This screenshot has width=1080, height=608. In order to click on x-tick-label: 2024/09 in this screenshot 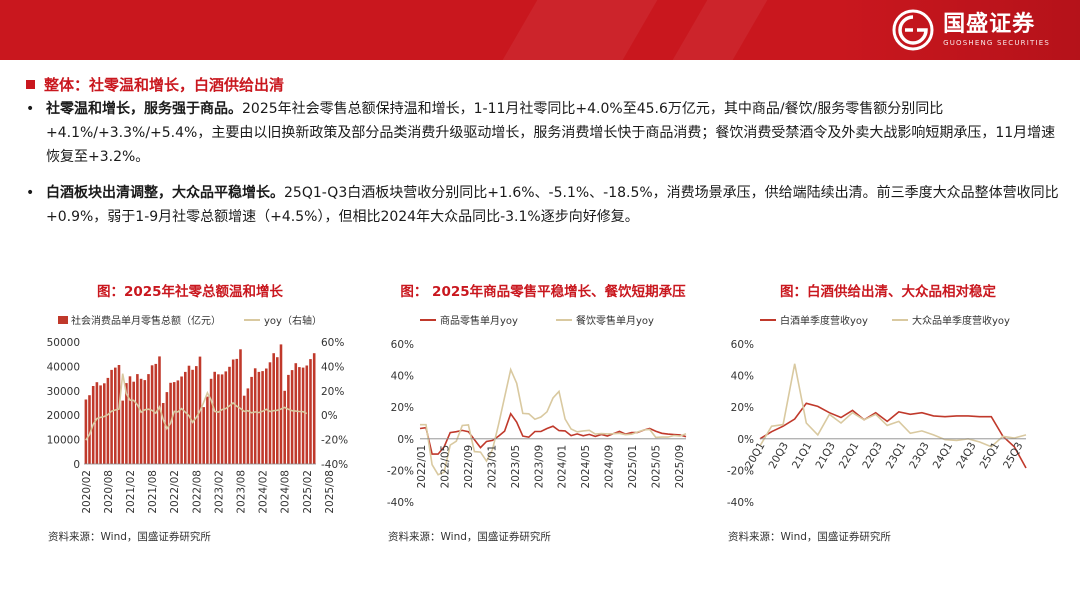, I will do `click(610, 467)`.